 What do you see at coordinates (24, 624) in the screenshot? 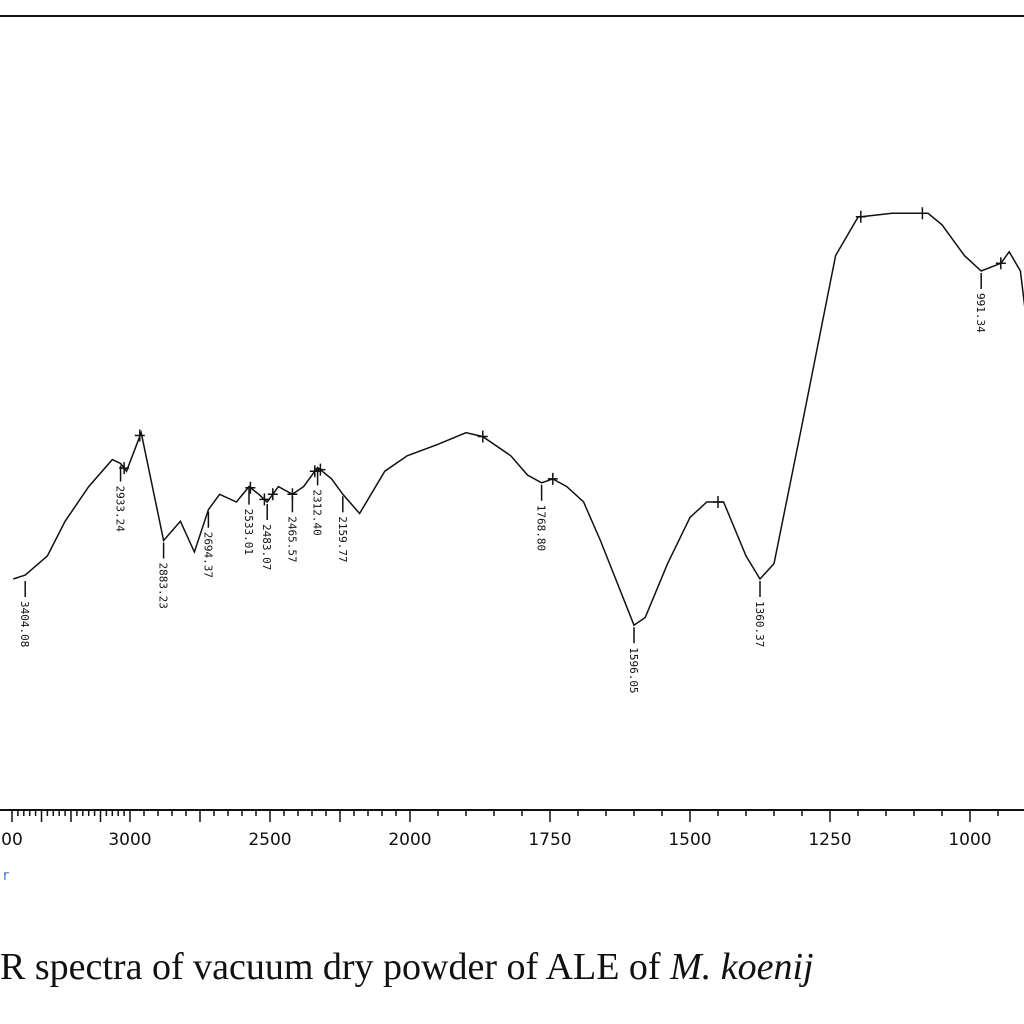
I see `peak-label: 3404.08` at bounding box center [24, 624].